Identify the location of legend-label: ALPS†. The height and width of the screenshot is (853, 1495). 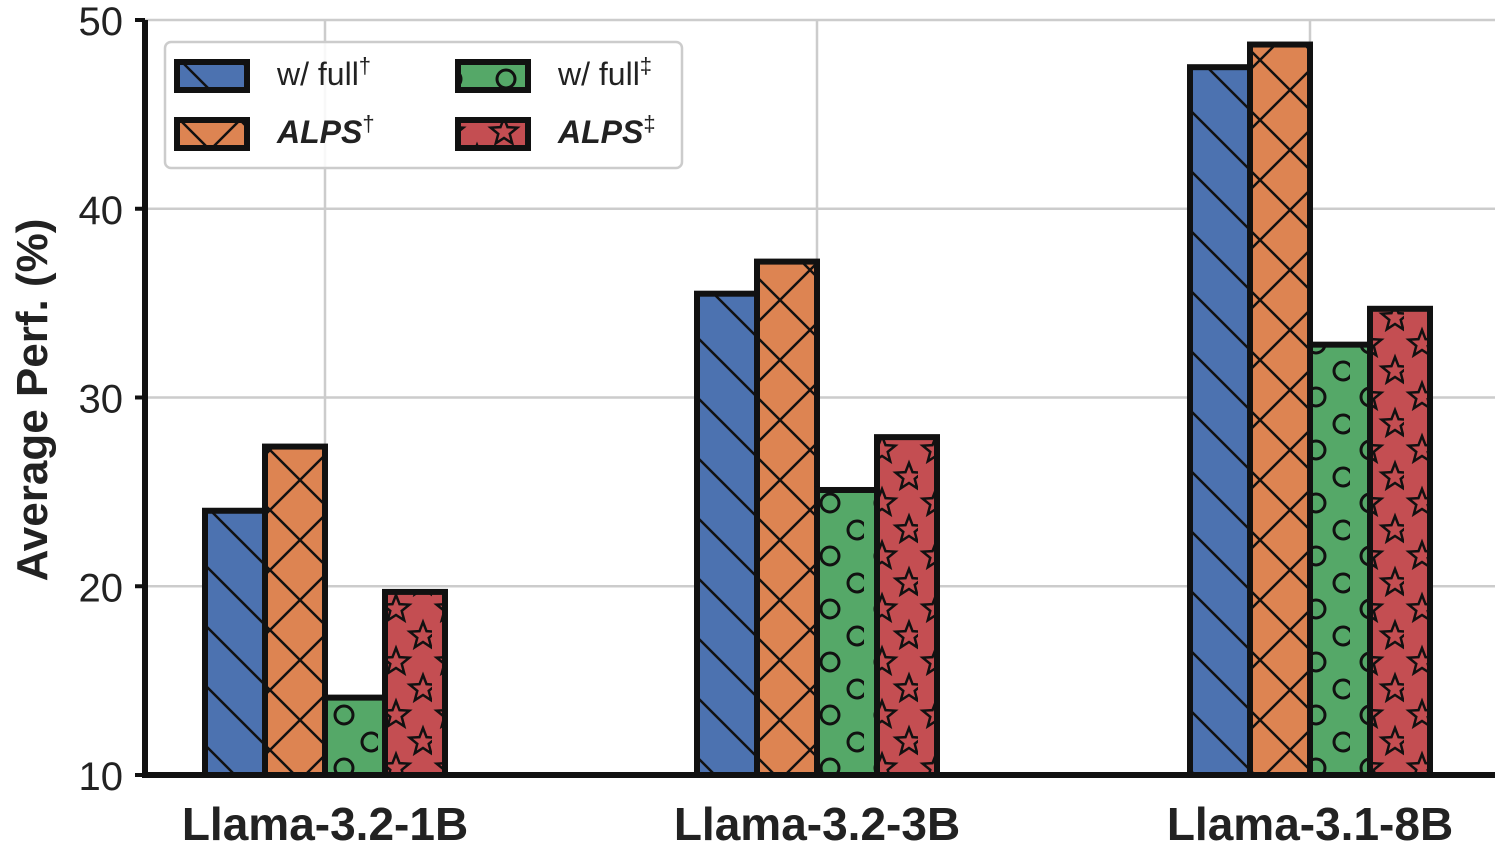
(325, 130).